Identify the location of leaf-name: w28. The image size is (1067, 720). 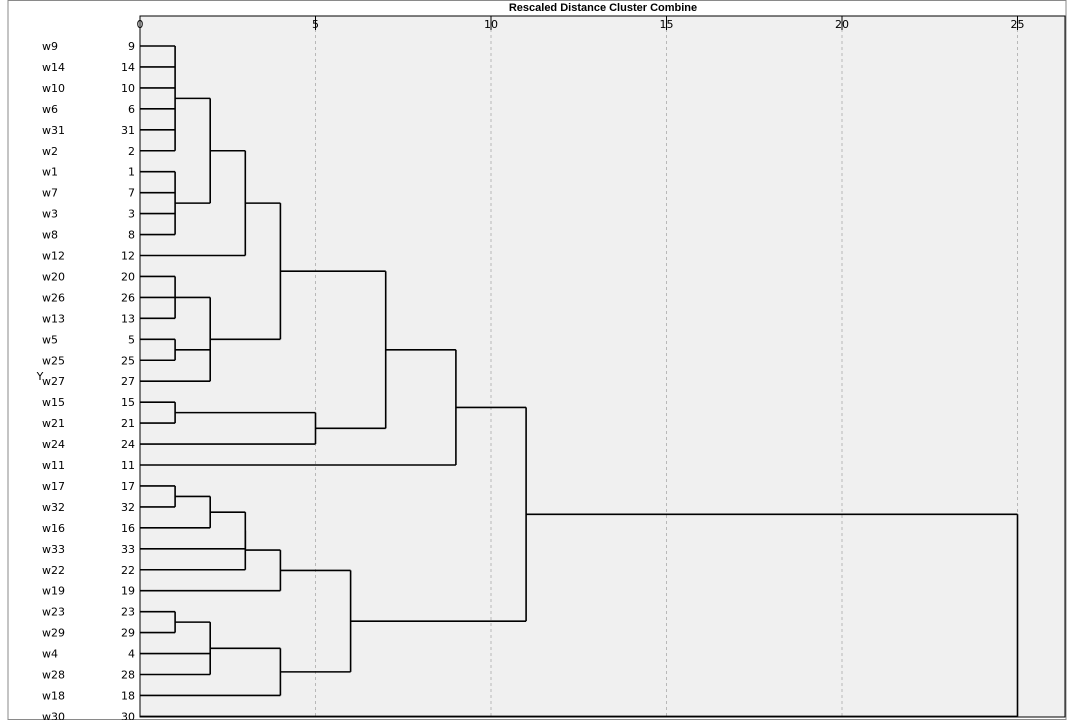
(53, 675).